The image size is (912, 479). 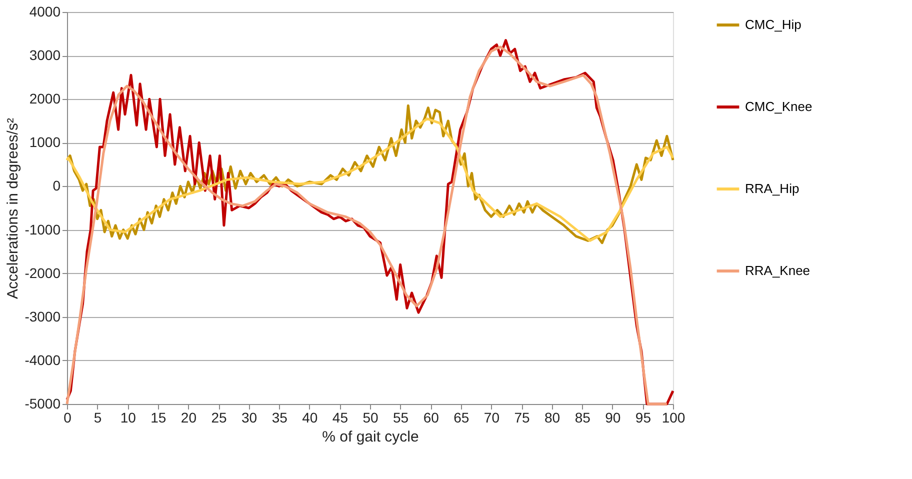 What do you see at coordinates (492, 418) in the screenshot?
I see `x-tick-label: 70` at bounding box center [492, 418].